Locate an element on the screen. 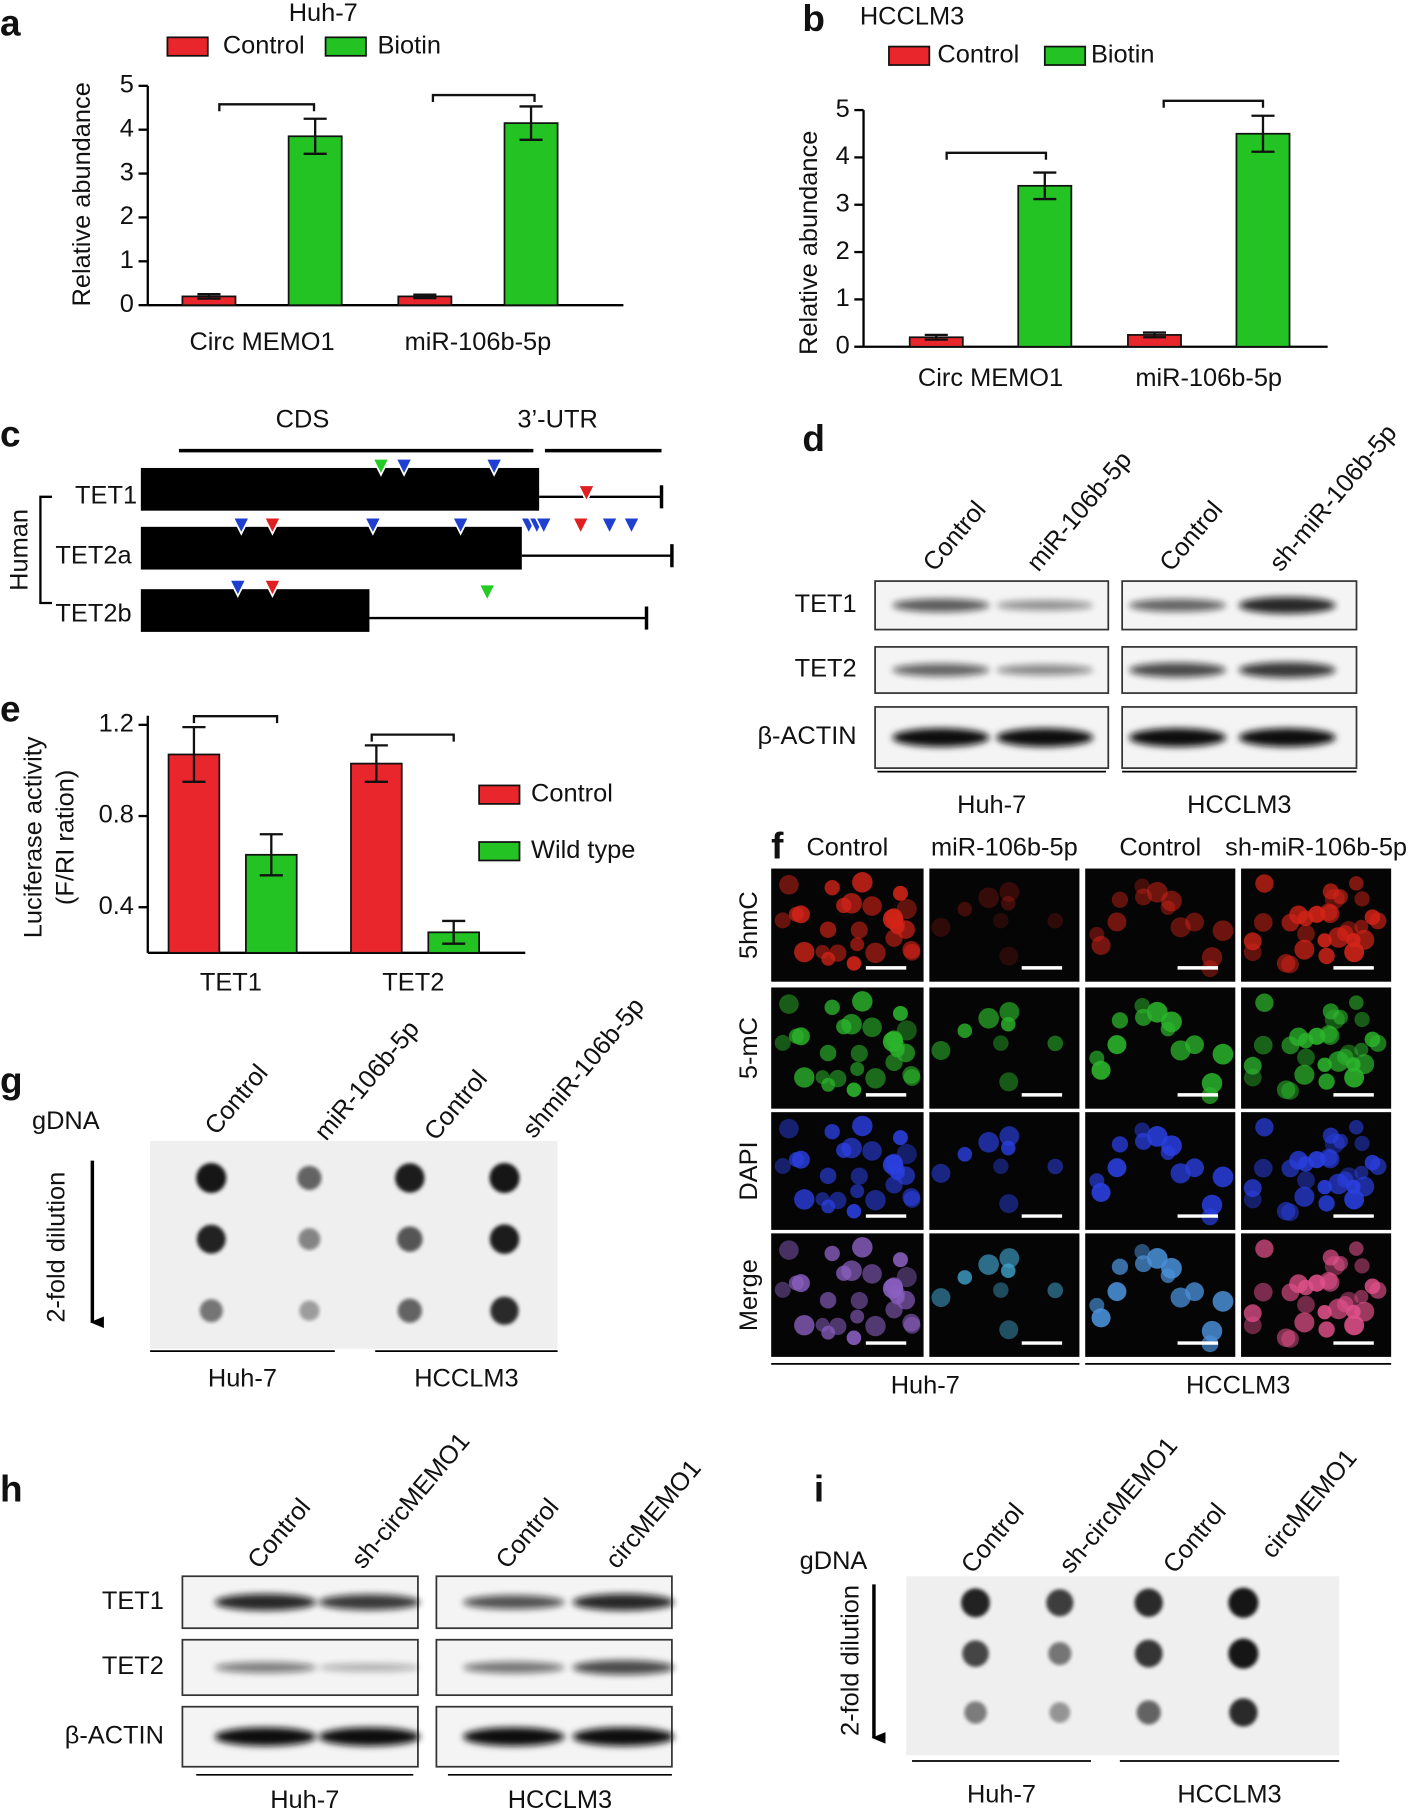 The height and width of the screenshot is (1811, 1420). row-label: 5-mC is located at coordinates (749, 1048).